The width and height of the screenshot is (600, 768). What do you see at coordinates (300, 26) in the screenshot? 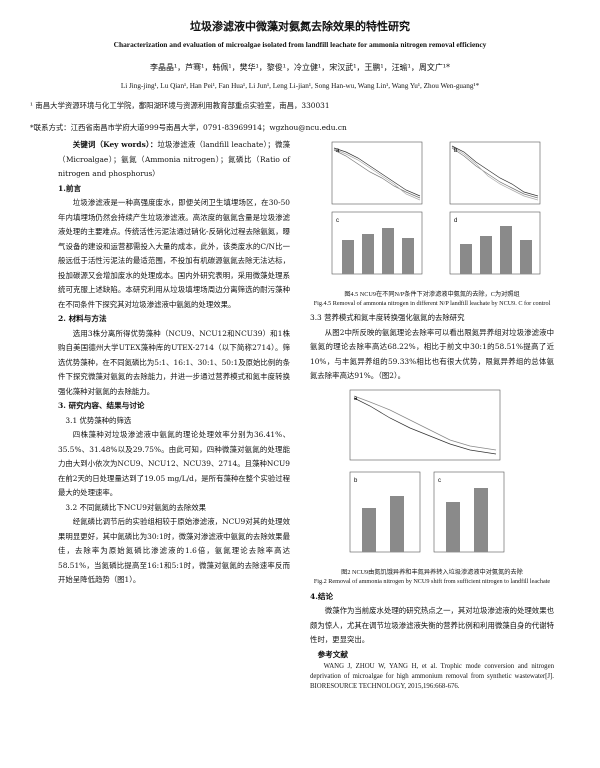
I see `paper-title: 垃圾渗滤液中微藻对氨氮去除效果的特性研究` at bounding box center [300, 26].